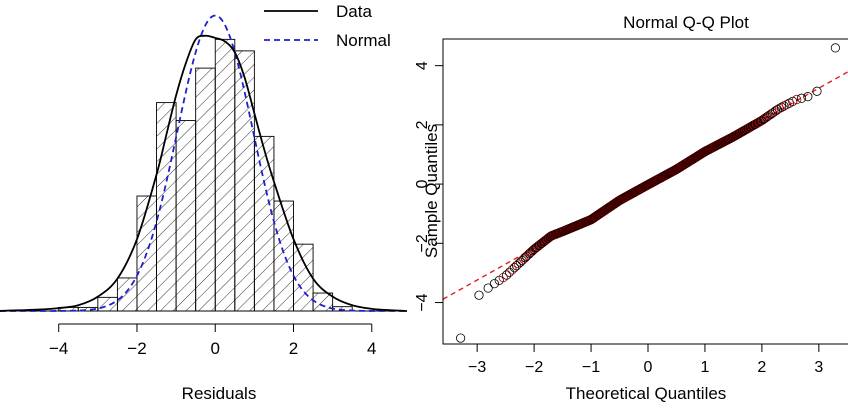 The image size is (848, 408). Describe the element at coordinates (422, 65) in the screenshot. I see `y-tick-label: 4` at that location.